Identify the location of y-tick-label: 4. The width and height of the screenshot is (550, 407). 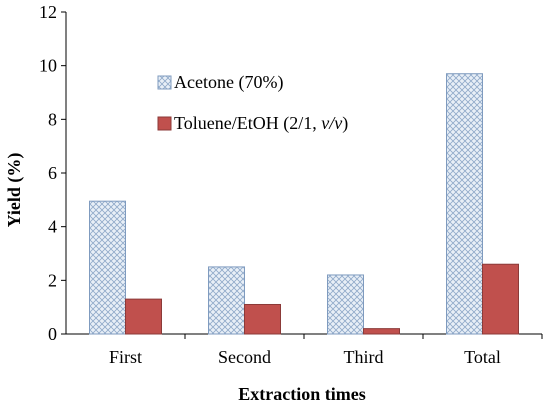
(52, 227).